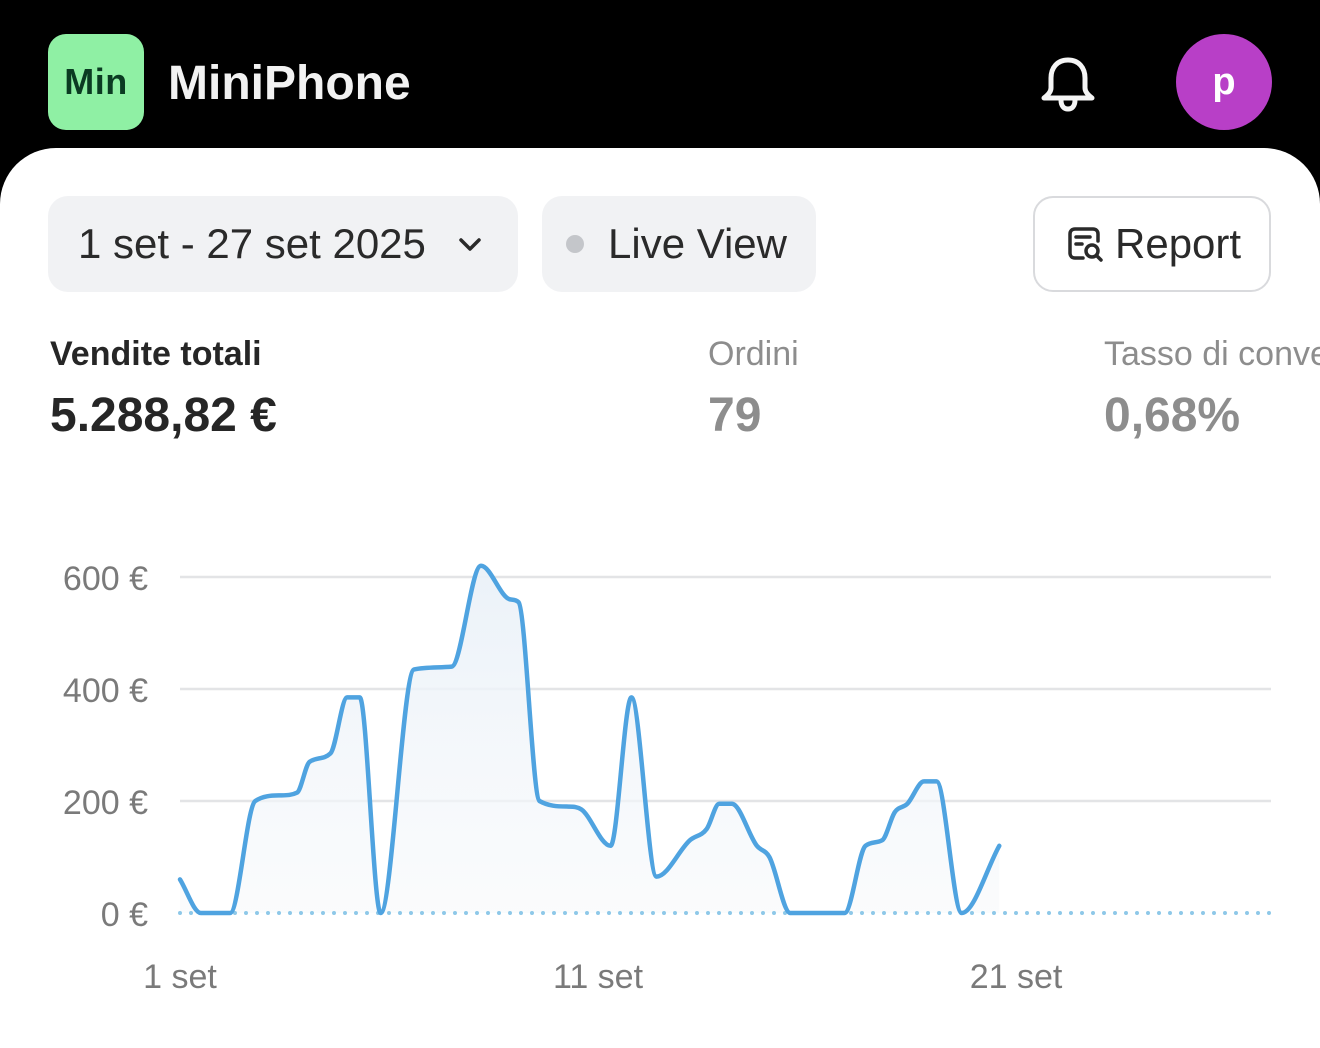  What do you see at coordinates (163, 415) in the screenshot?
I see `metric-value: 5.288,82 €` at bounding box center [163, 415].